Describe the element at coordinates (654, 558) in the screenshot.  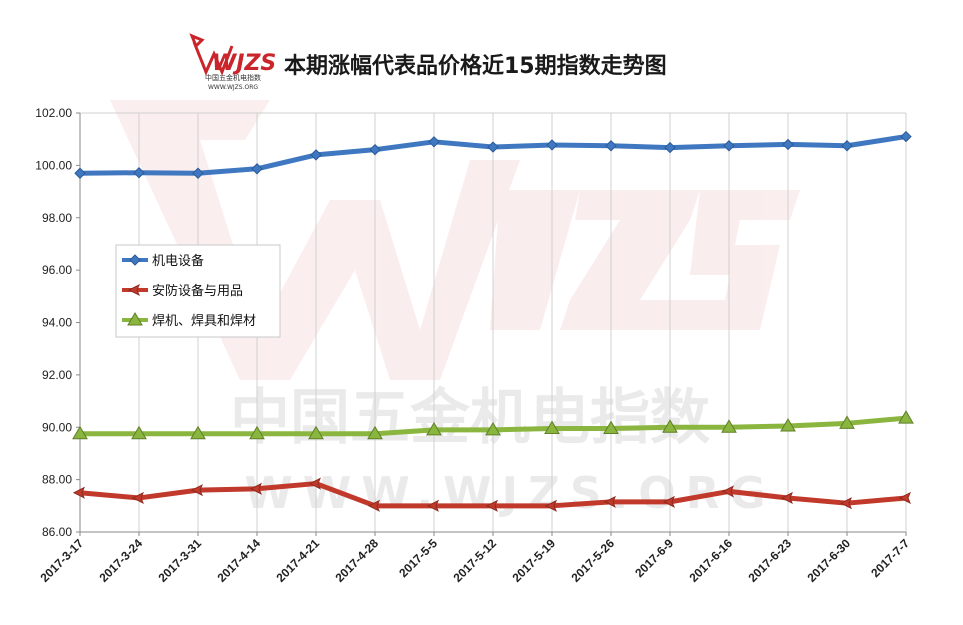
I see `x-tick-label: 2017-6-9` at that location.